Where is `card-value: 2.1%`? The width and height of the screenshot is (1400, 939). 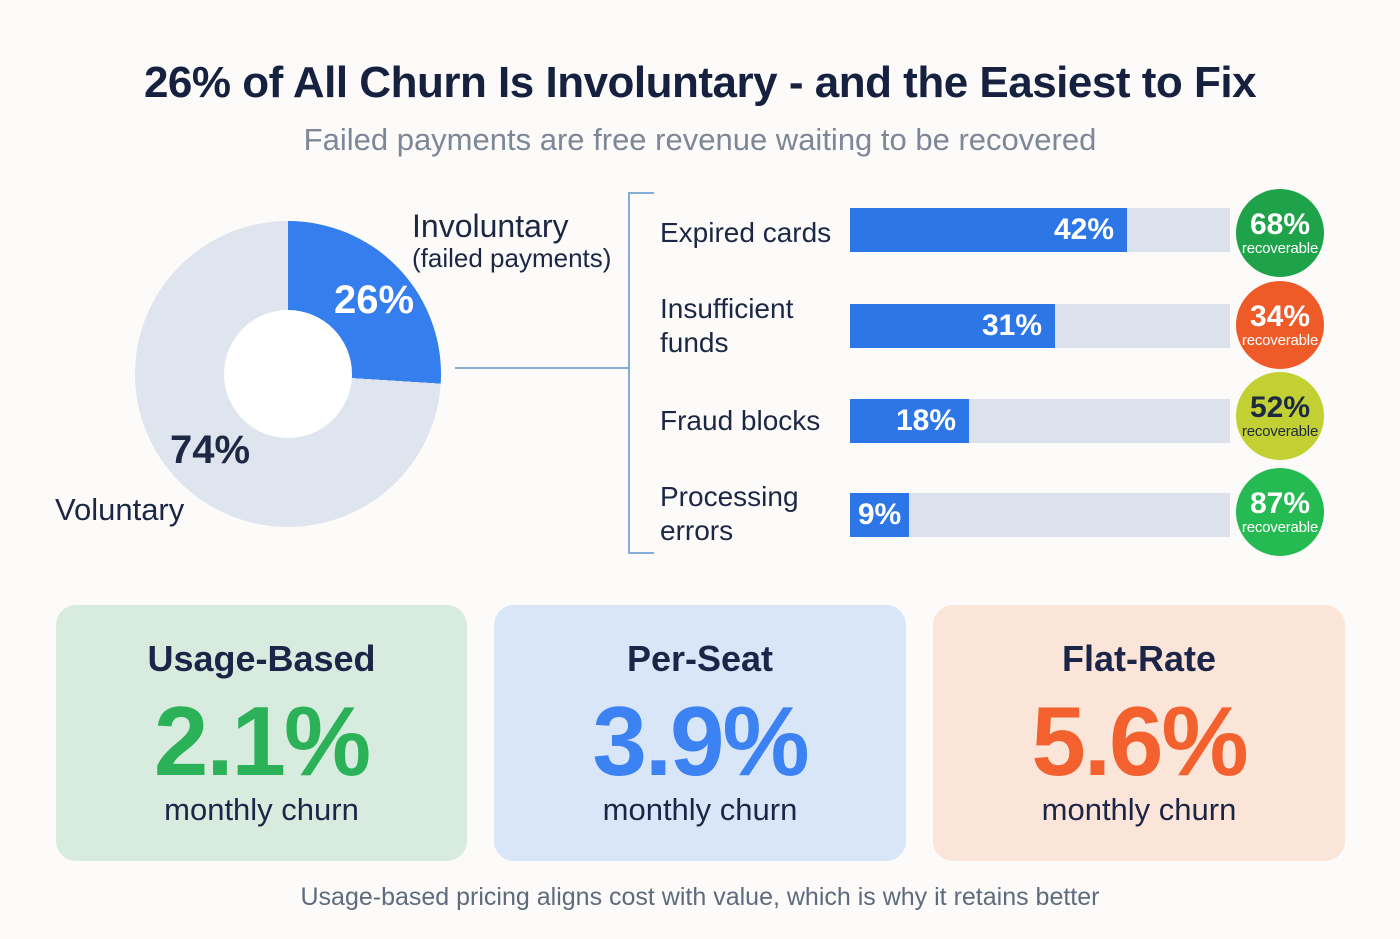
card-value: 2.1% is located at coordinates (262, 741).